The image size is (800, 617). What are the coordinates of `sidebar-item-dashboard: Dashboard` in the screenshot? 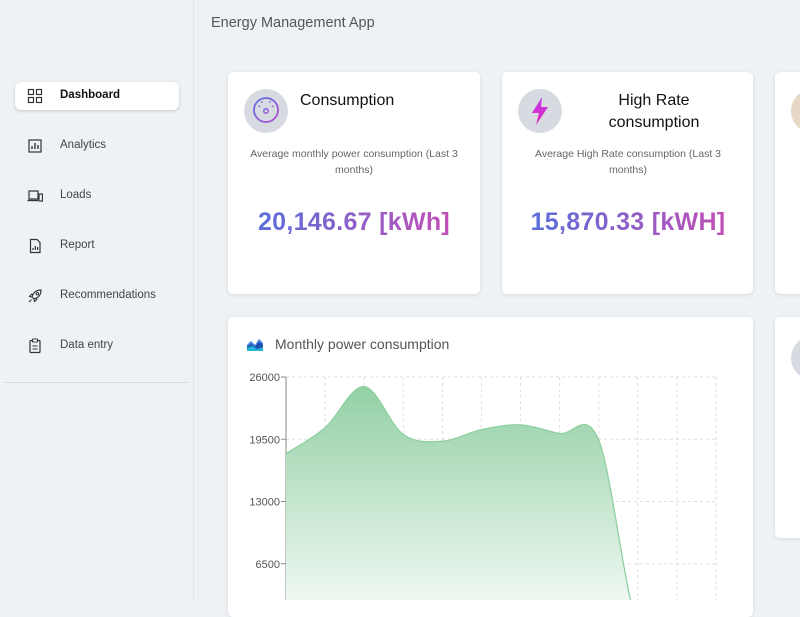 It's located at (97, 96).